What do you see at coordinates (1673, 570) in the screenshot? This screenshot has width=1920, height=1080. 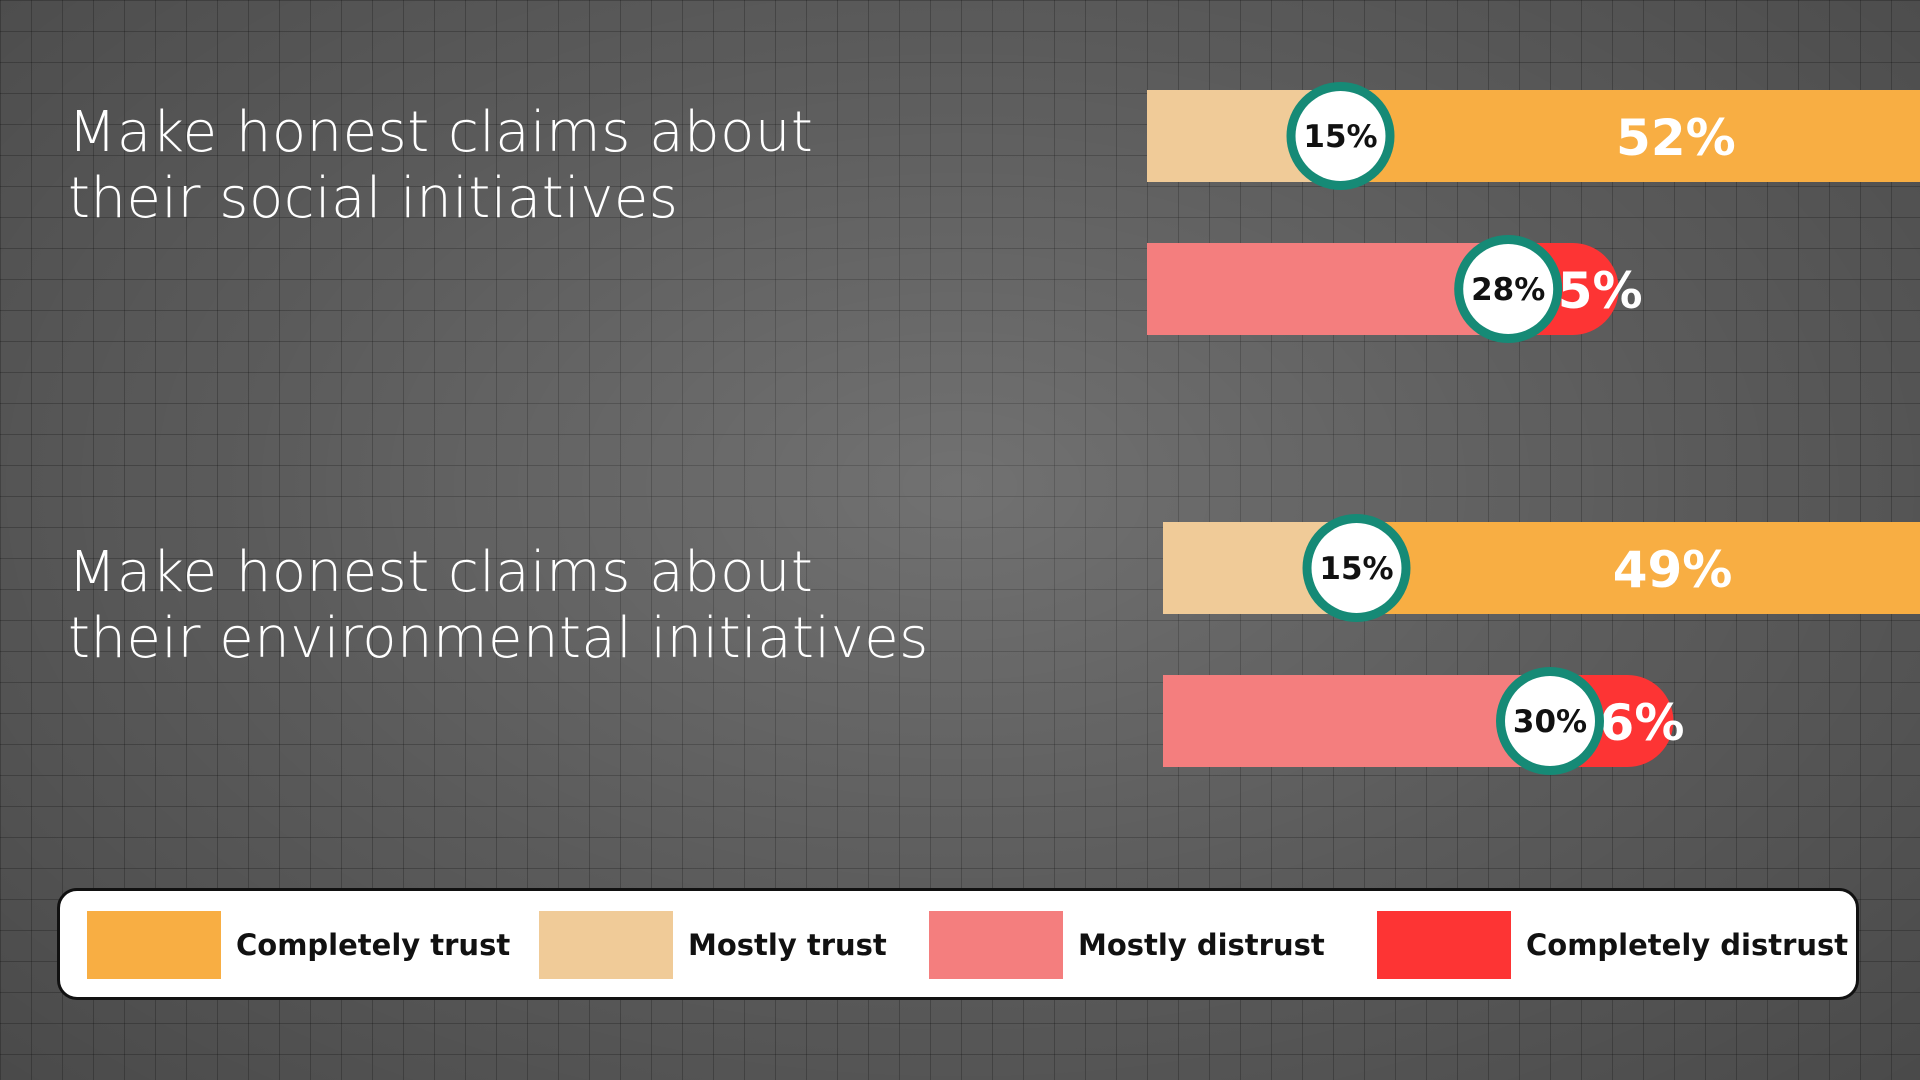 I see `completely-trust-value-label: 49%` at bounding box center [1673, 570].